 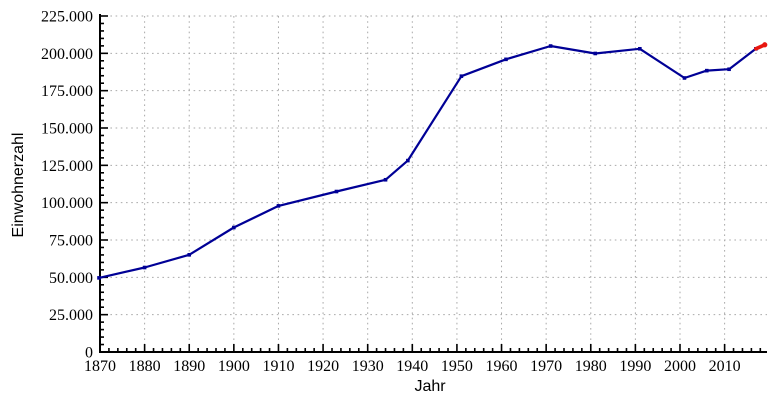 I want to click on x-tick-label: 1940, so click(x=412, y=366).